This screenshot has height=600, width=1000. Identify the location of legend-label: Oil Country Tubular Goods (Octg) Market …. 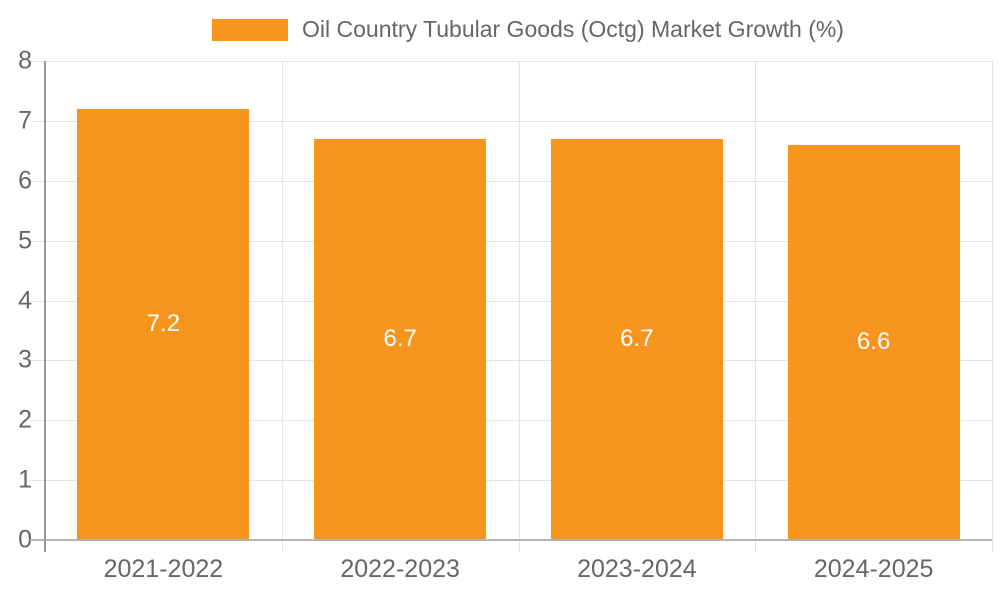
(573, 29).